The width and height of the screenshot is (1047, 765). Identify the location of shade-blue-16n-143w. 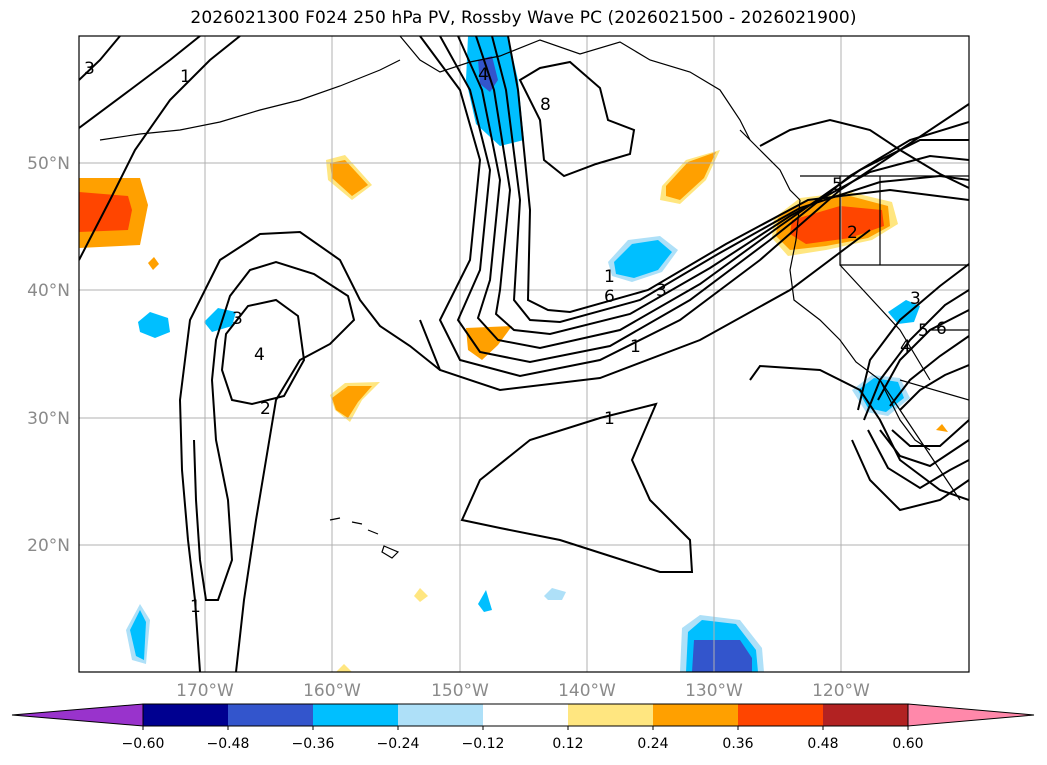
(555, 594).